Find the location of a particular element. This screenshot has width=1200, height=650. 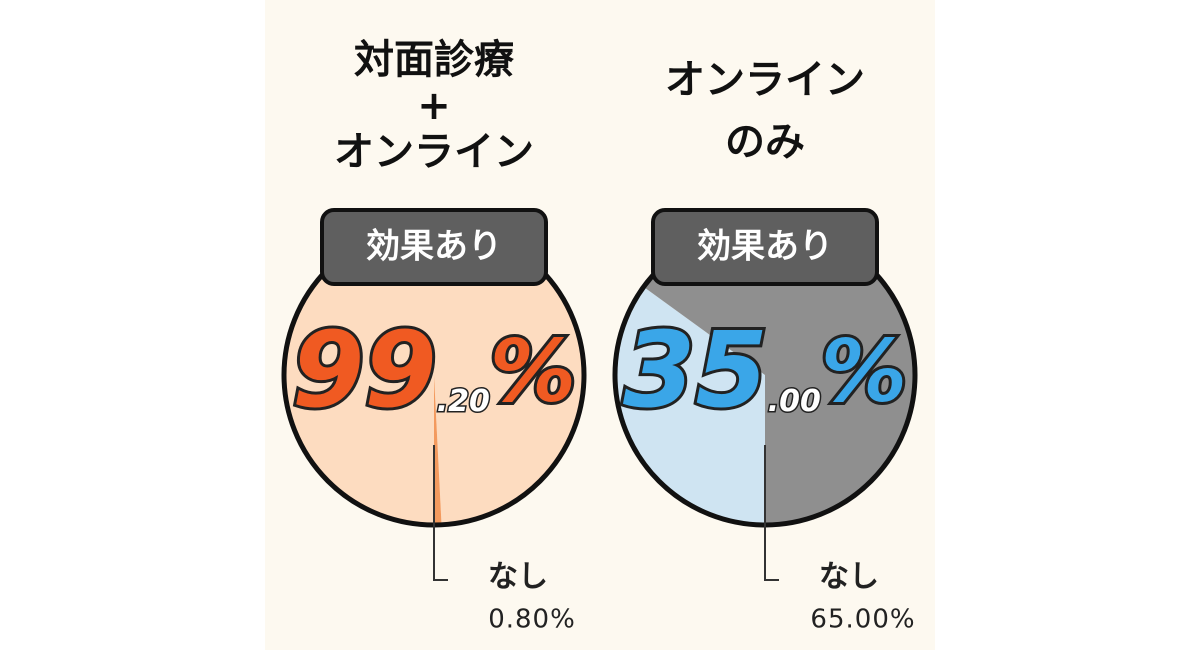

value-label: 0.80% is located at coordinates (532, 620).